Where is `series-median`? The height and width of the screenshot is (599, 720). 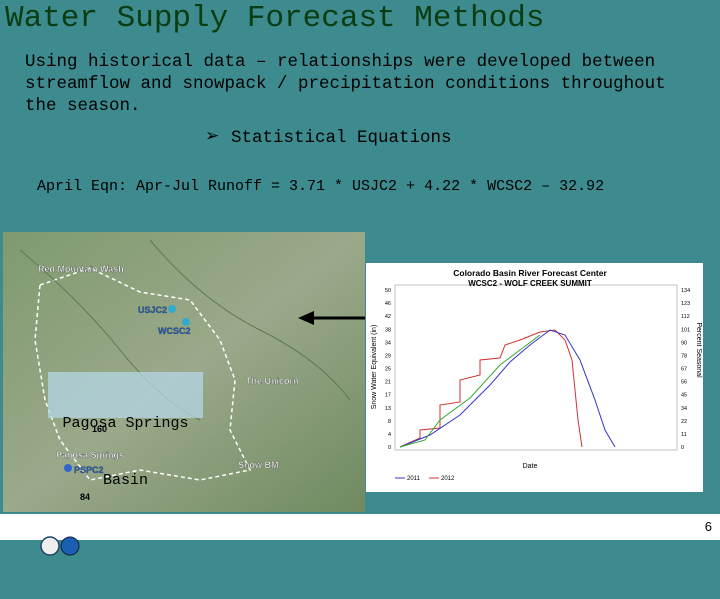 series-median is located at coordinates (470, 391).